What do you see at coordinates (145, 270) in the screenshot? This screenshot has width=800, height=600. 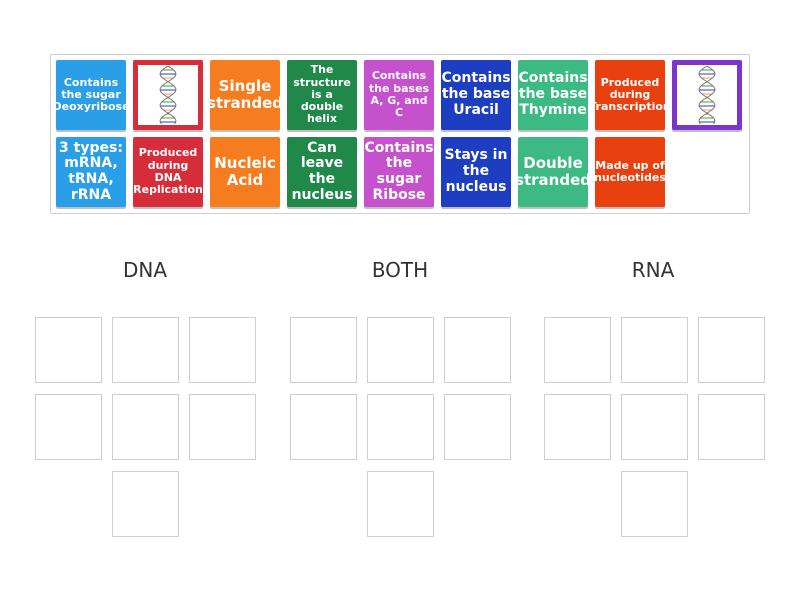 I see `group-heading: DNA` at bounding box center [145, 270].